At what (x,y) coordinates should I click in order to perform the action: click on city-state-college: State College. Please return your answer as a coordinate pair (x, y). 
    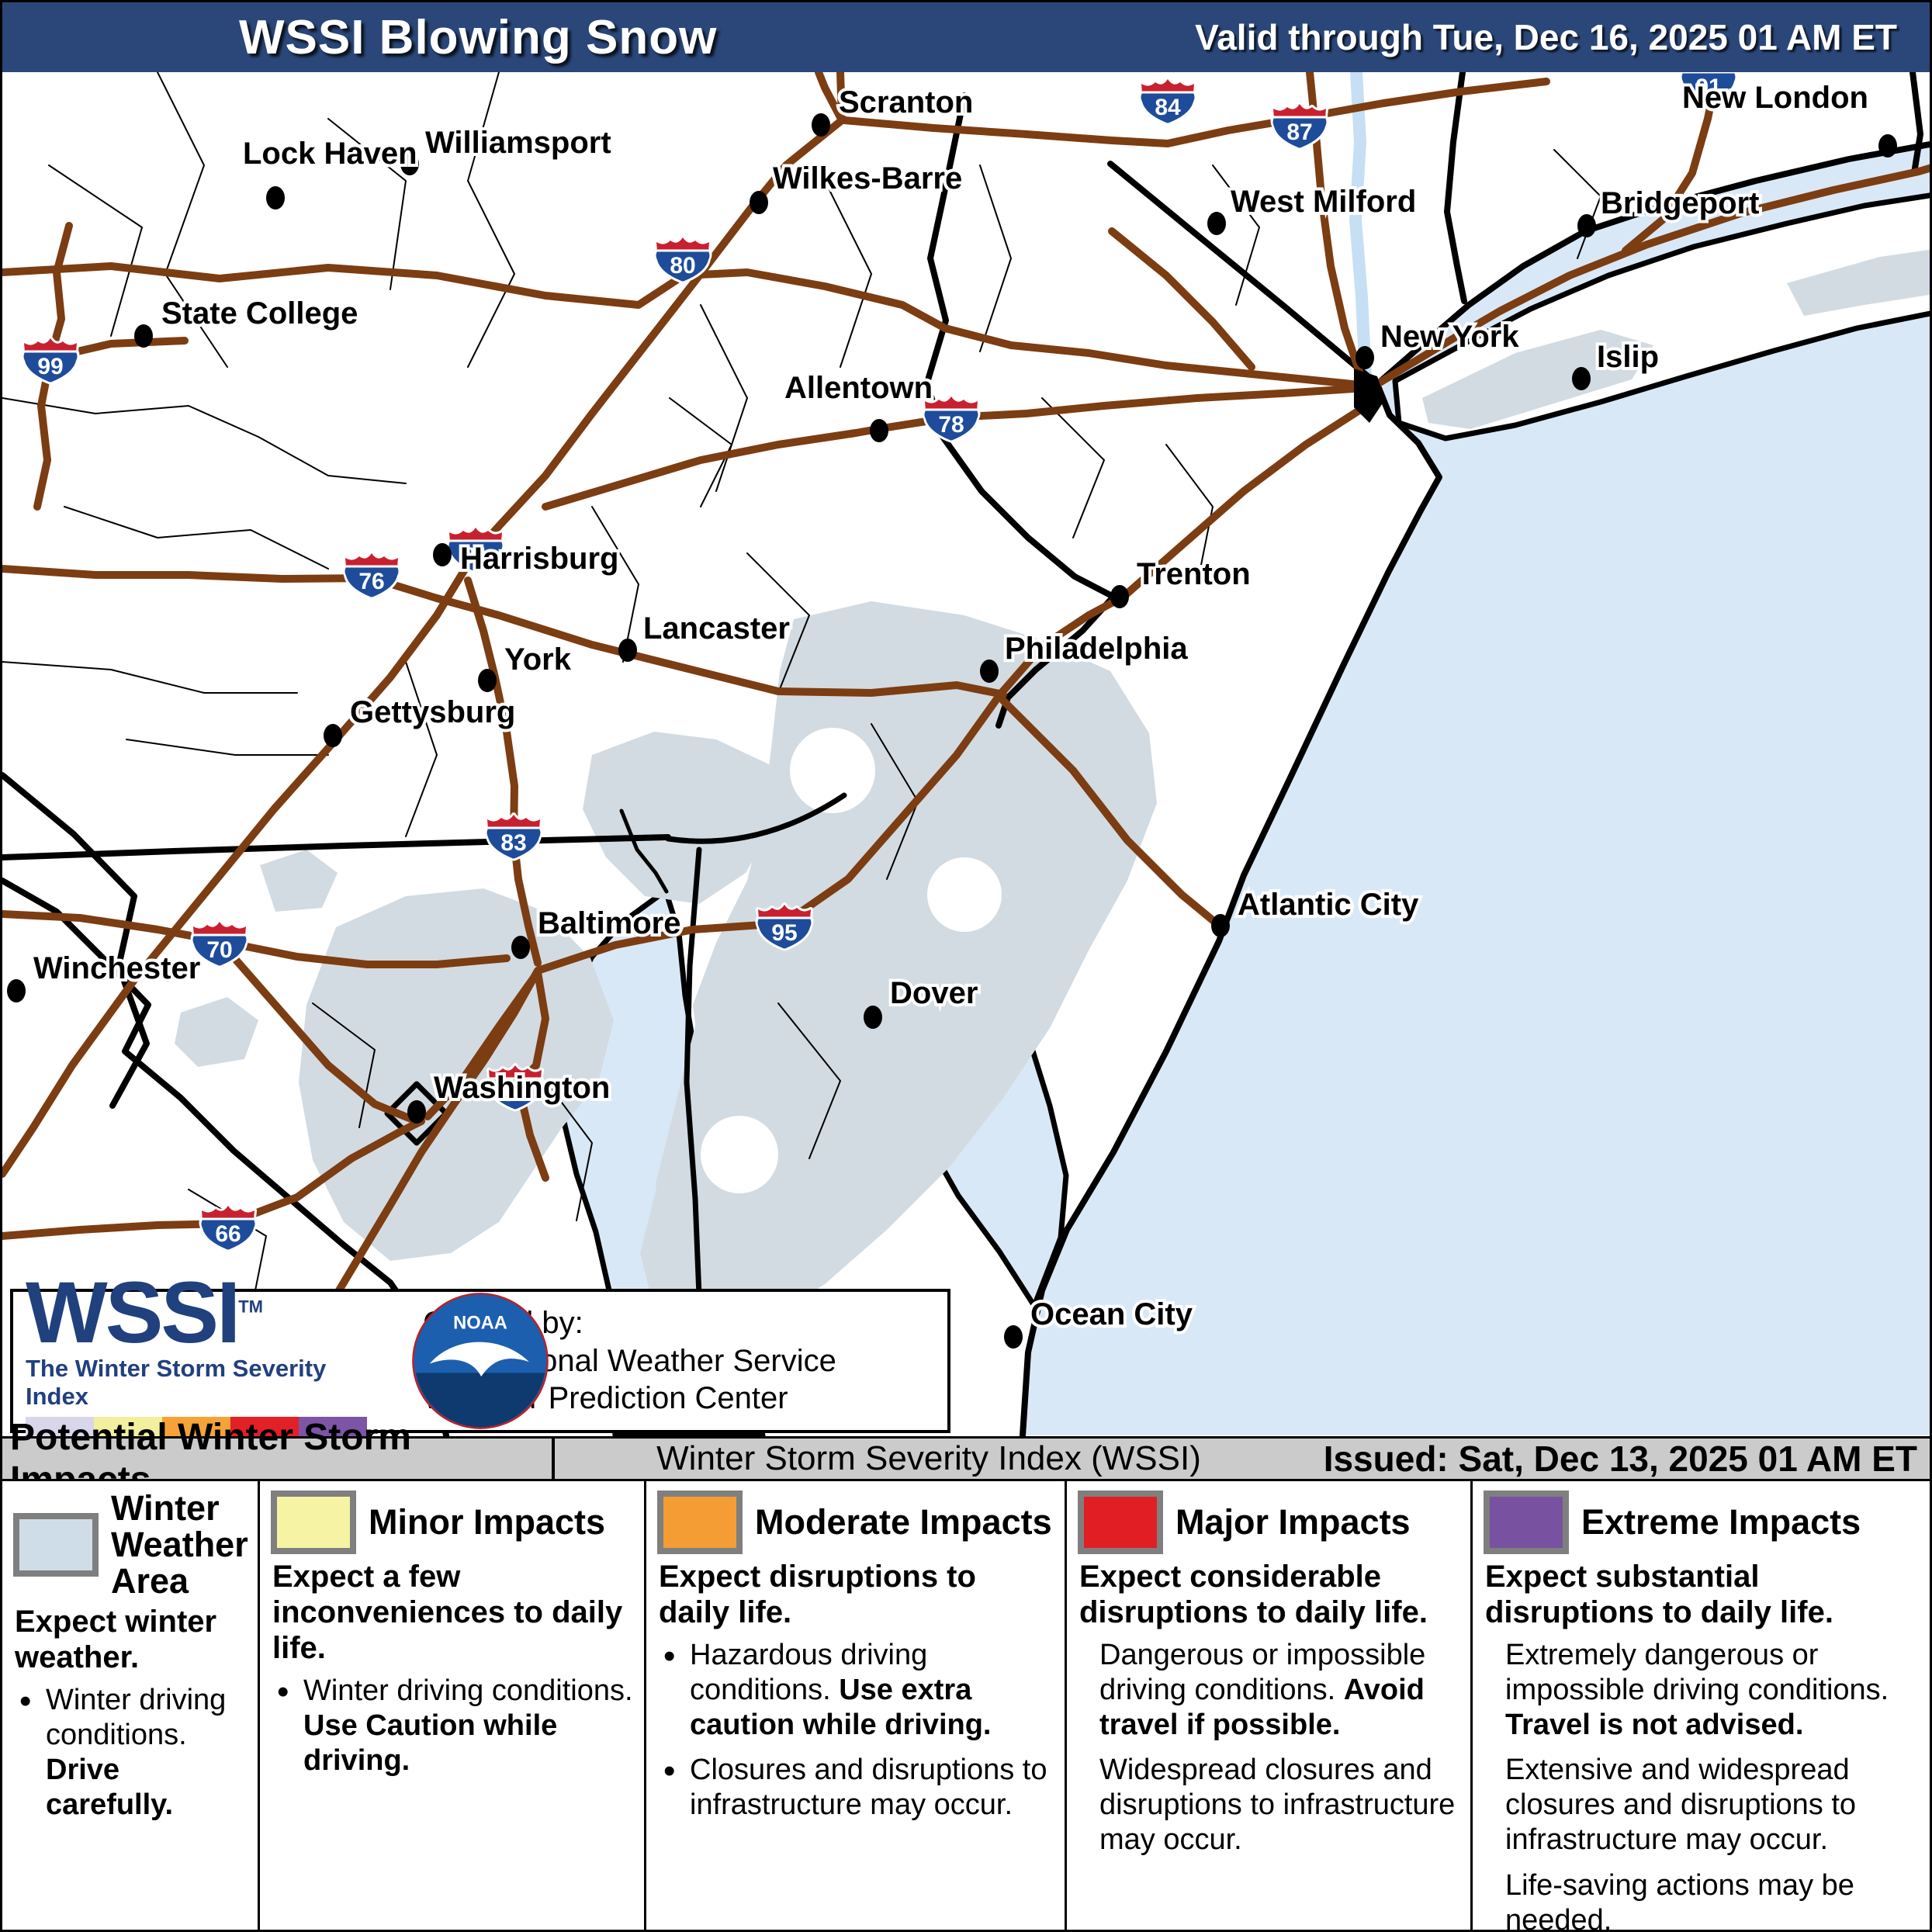
    Looking at the image, I should click on (247, 320).